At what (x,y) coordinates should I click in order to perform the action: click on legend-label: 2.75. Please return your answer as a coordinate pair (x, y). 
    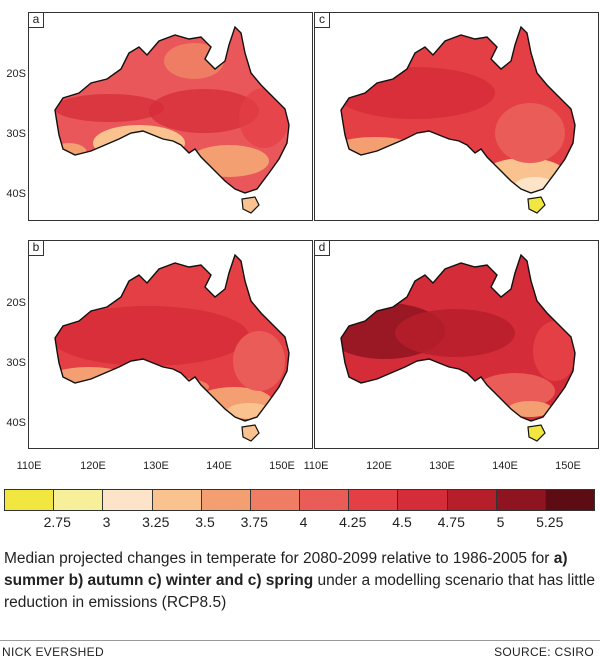
    Looking at the image, I should click on (57, 522).